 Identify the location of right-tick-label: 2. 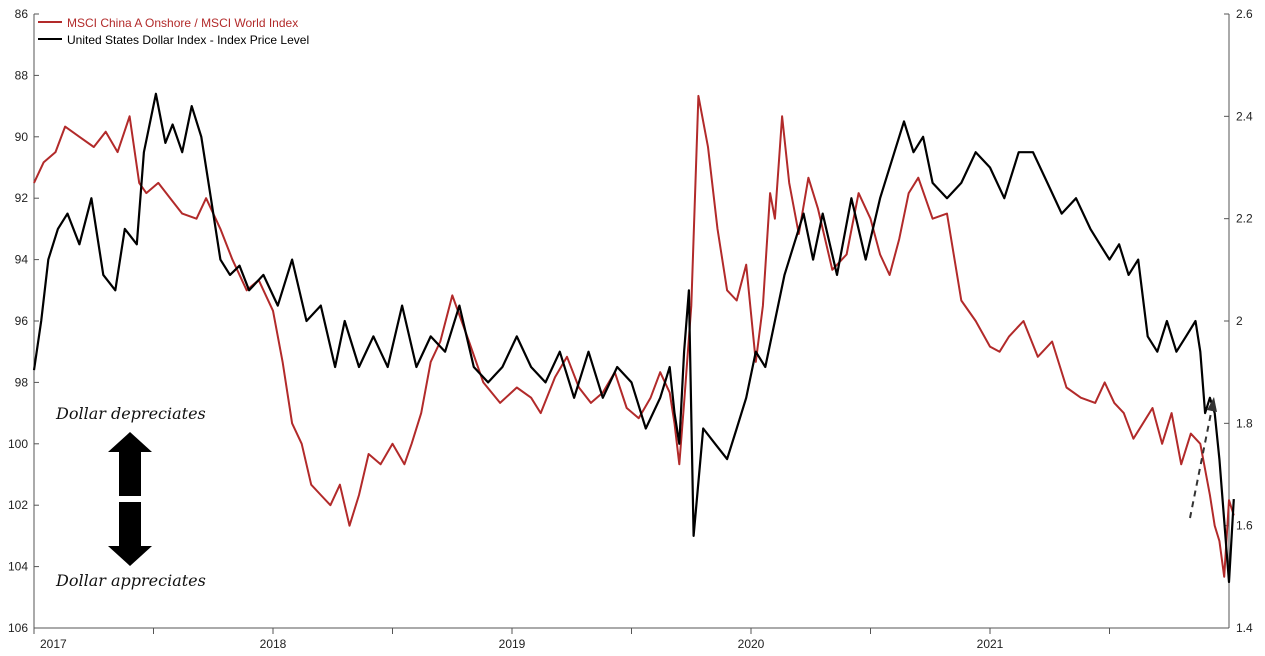
(1239, 321).